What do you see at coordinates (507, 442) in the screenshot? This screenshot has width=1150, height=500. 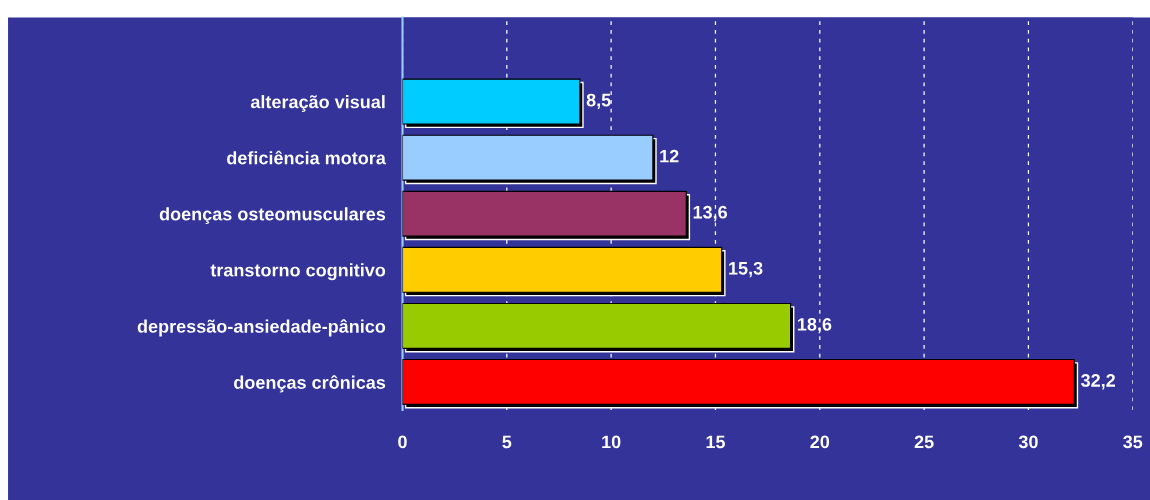 I see `x-tick-label: 5` at bounding box center [507, 442].